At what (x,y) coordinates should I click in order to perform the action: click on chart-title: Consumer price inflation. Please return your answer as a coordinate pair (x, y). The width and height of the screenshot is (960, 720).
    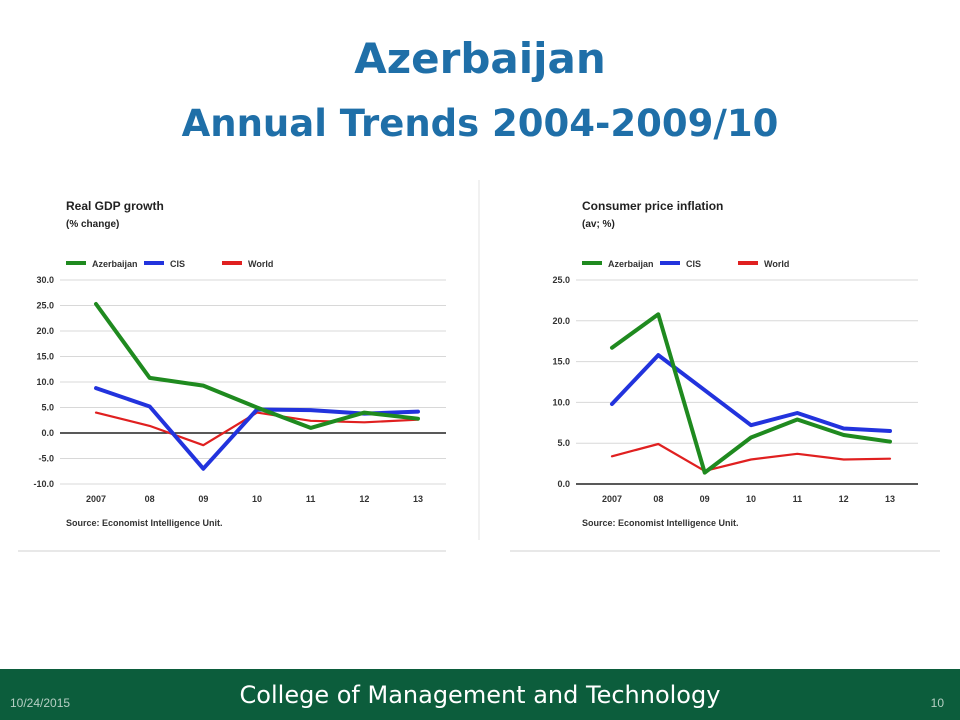
    Looking at the image, I should click on (652, 206).